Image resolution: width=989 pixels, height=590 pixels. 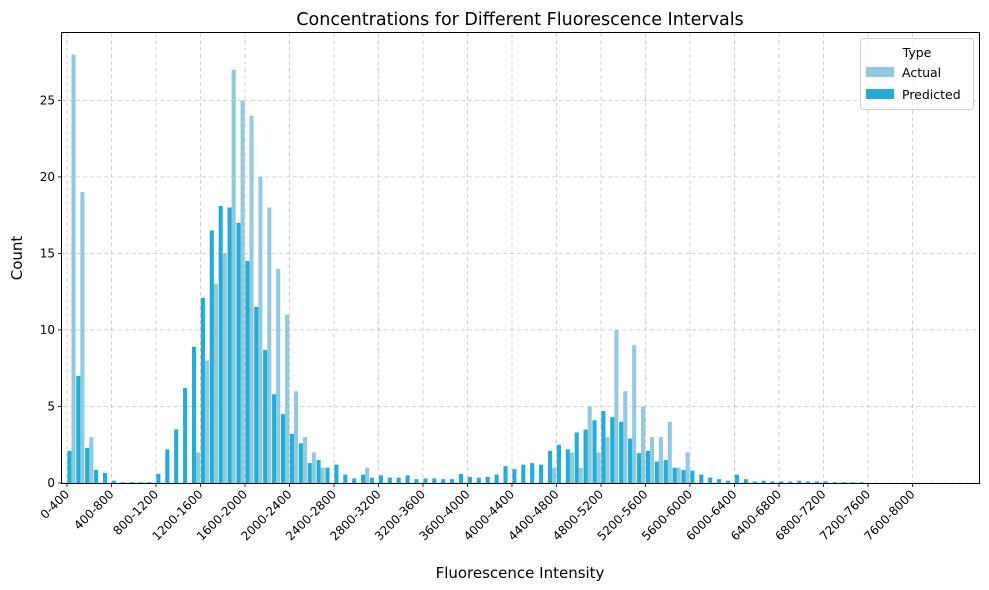 I want to click on y-tick-label: 0, so click(x=51, y=483).